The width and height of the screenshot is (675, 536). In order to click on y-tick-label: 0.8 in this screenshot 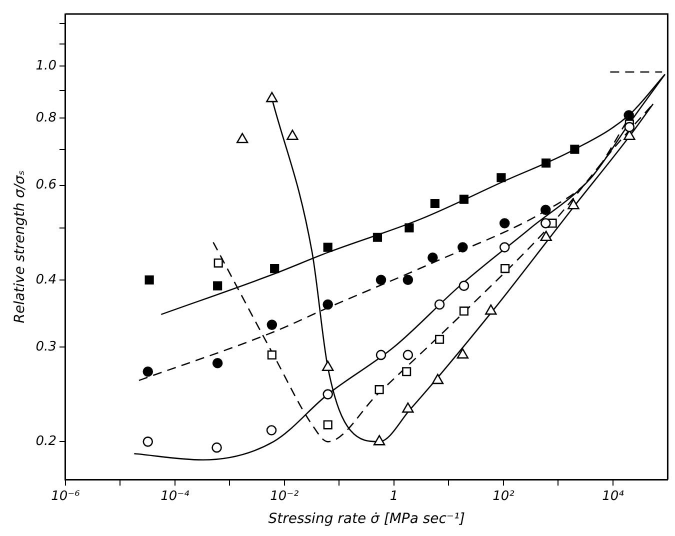, I will do `click(46, 118)`.